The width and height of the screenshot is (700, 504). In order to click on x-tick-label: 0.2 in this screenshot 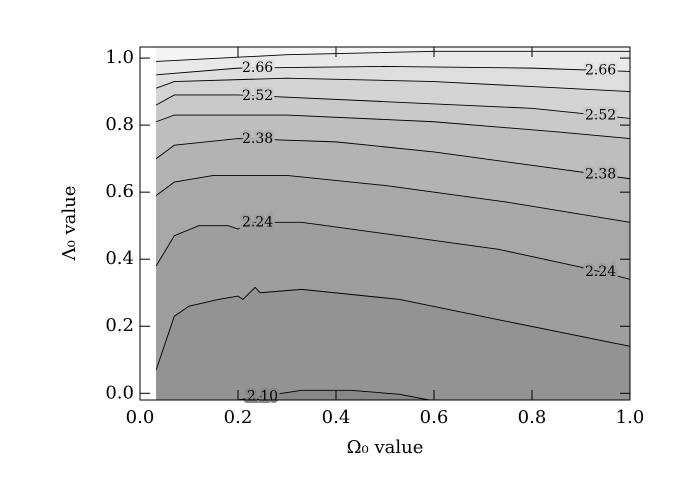, I will do `click(238, 417)`.